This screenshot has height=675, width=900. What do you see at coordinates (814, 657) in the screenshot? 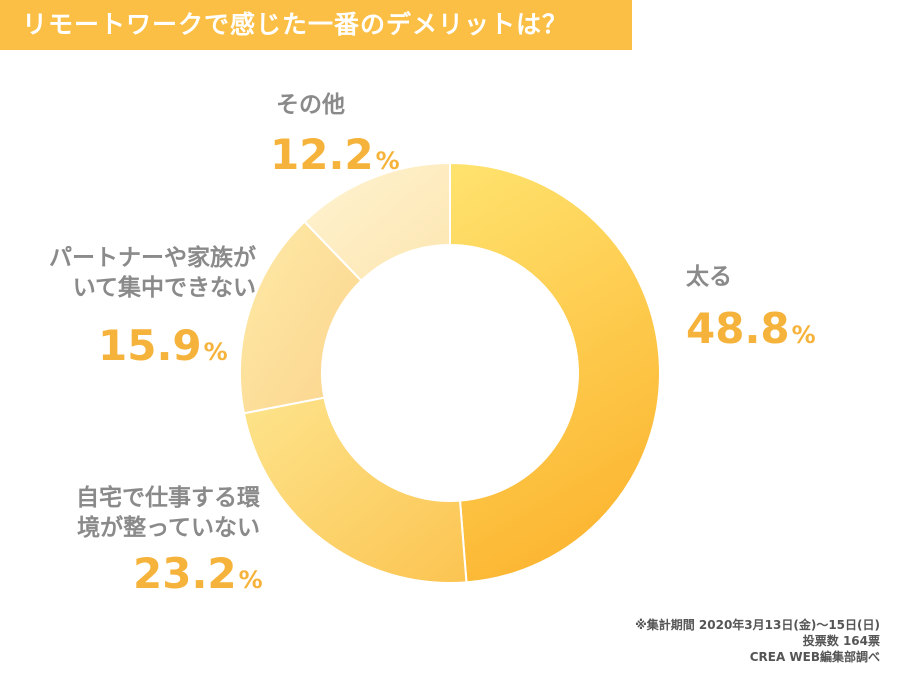
I see `survey-source: CREA WEB編集部調べ` at bounding box center [814, 657].